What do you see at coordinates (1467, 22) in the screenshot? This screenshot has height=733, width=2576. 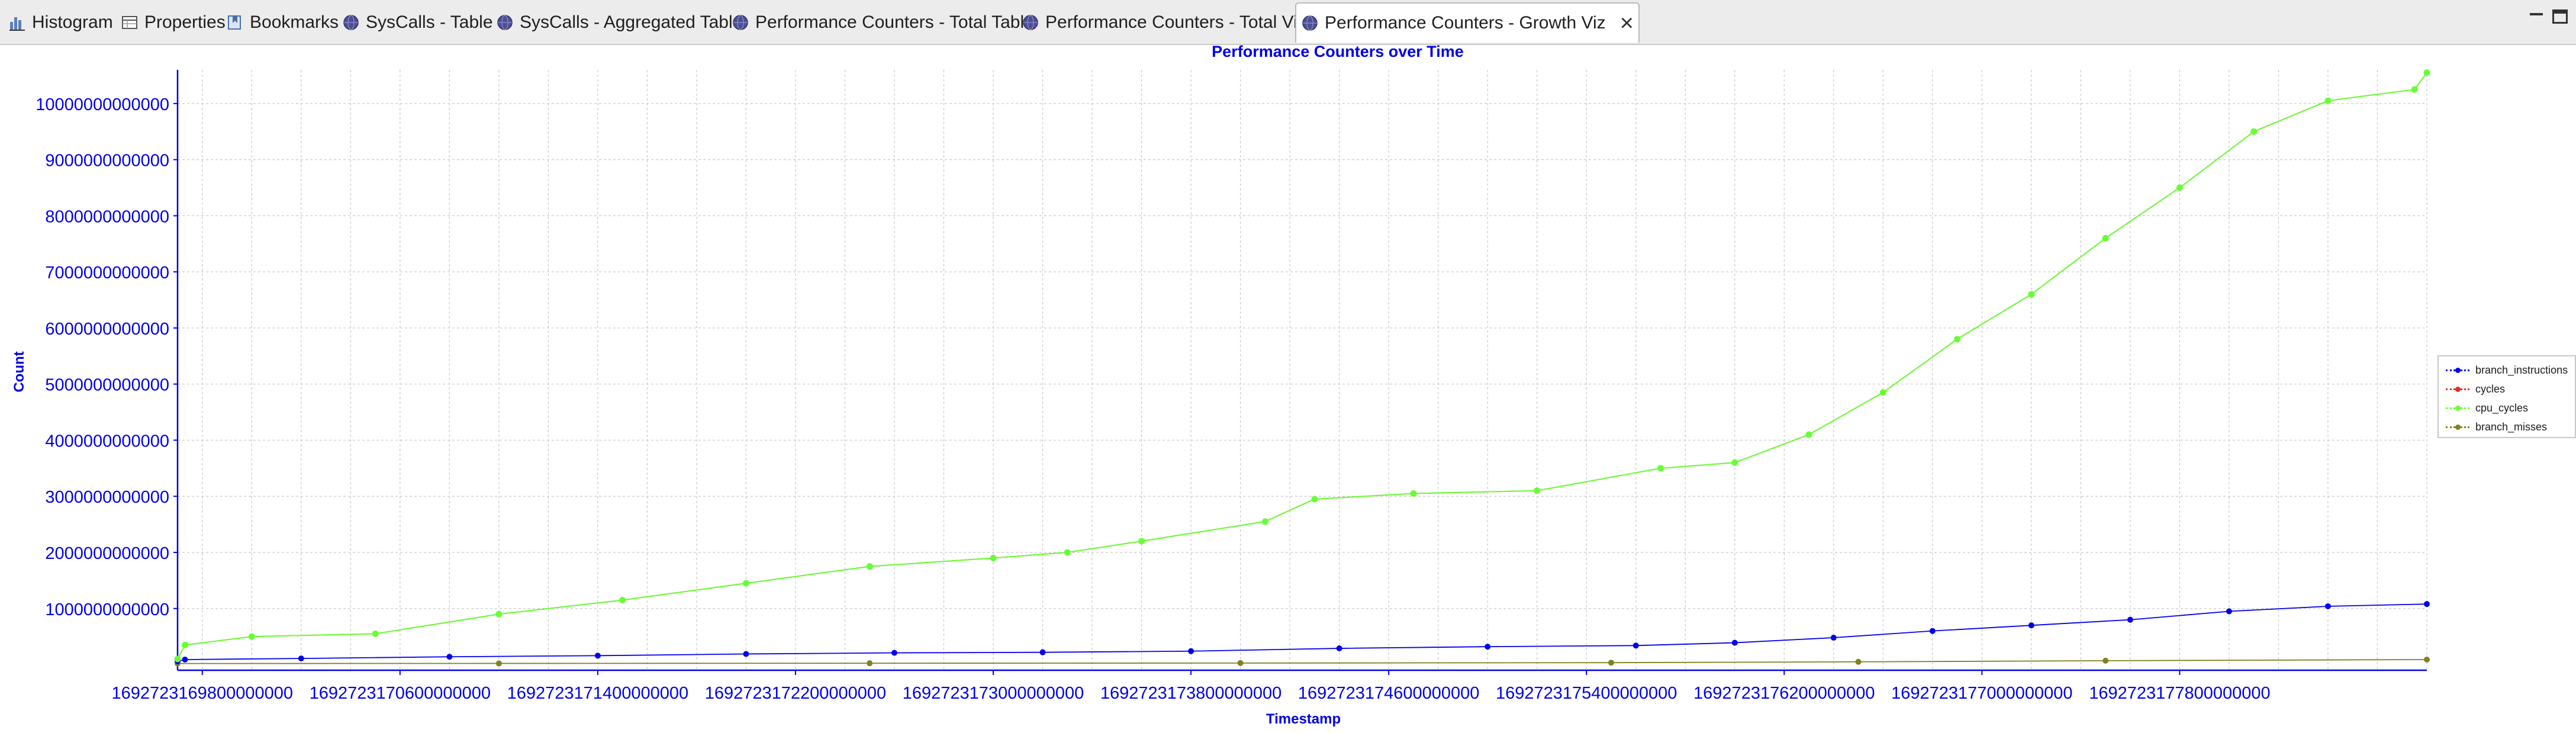 I see `tab-performance-counters-growth-viz: Performance Counters - Growth Viz ×` at bounding box center [1467, 22].